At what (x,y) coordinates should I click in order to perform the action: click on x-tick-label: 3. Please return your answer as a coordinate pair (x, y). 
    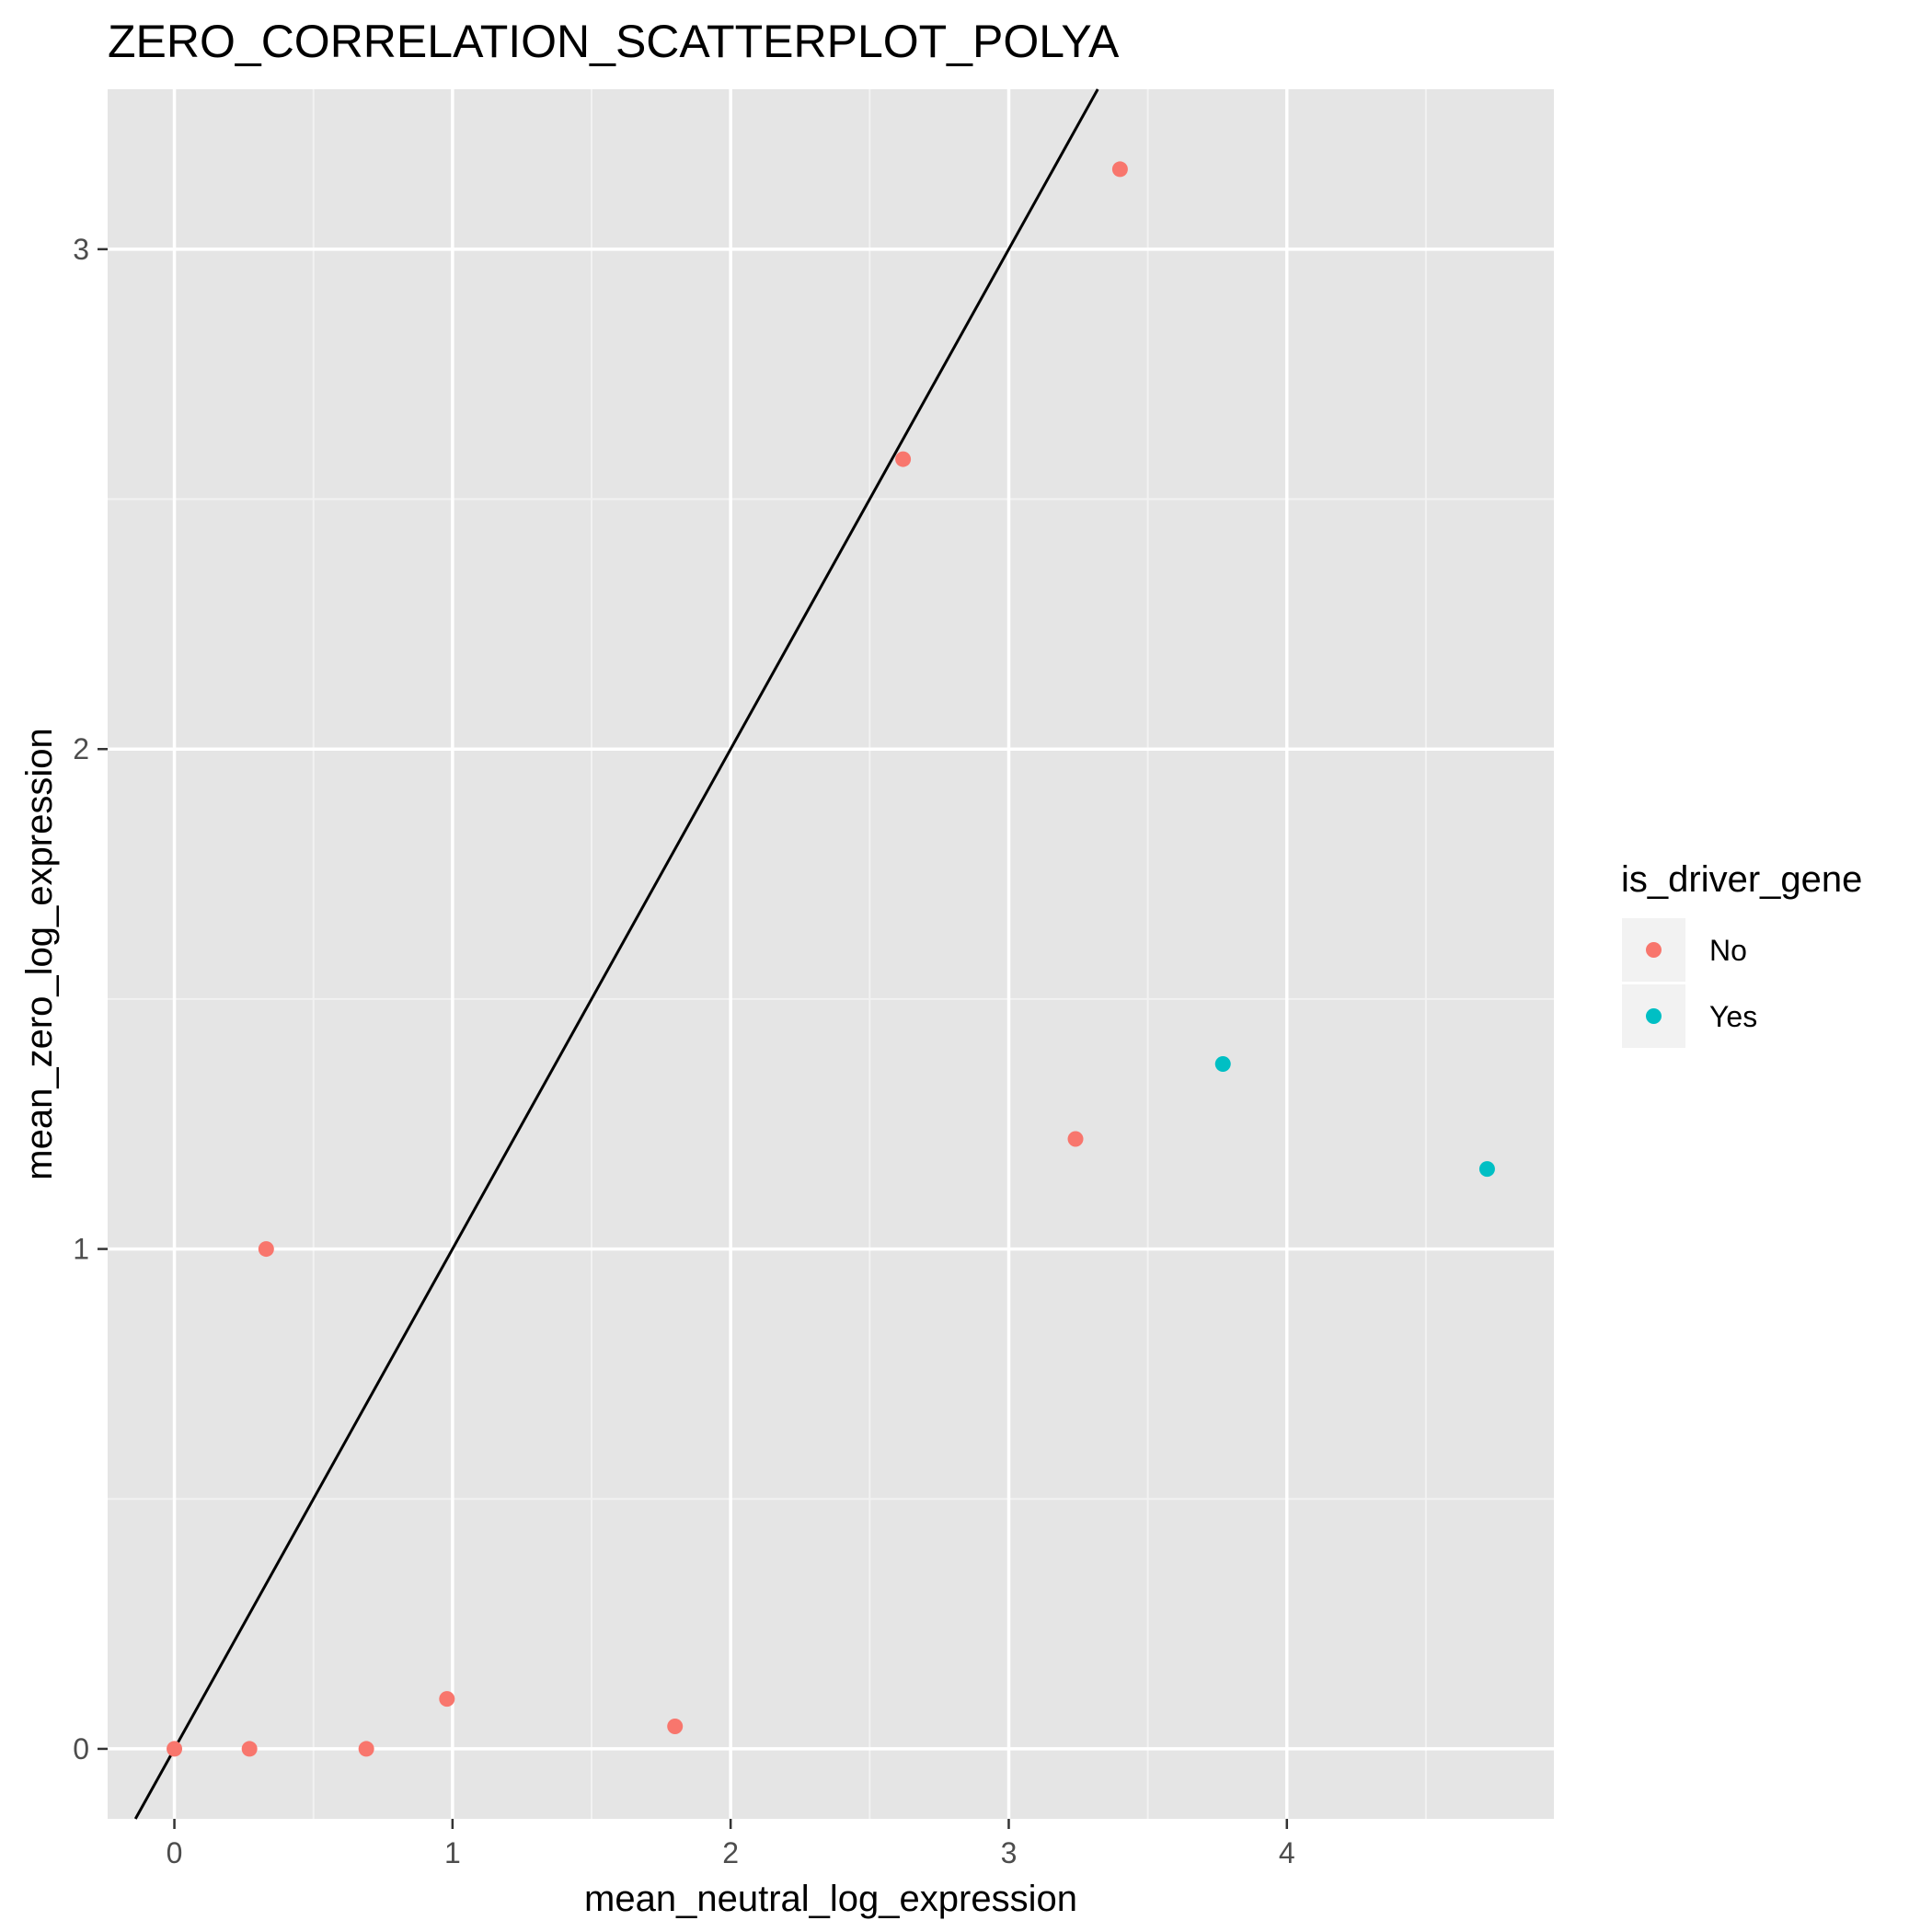
    Looking at the image, I should click on (1009, 1852).